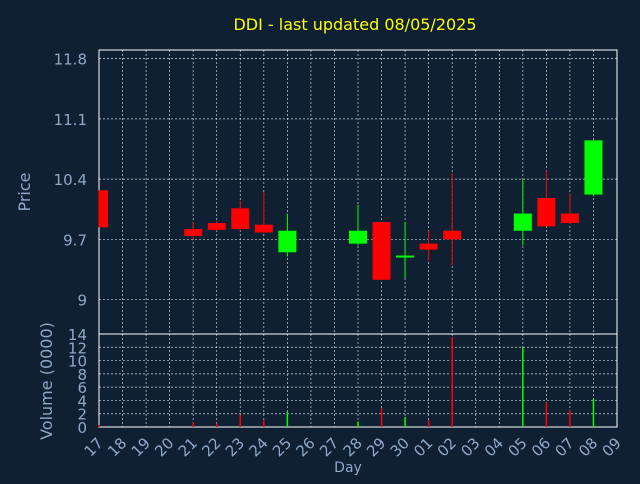 This screenshot has height=484, width=640. I want to click on x-tick-label: 28, so click(353, 447).